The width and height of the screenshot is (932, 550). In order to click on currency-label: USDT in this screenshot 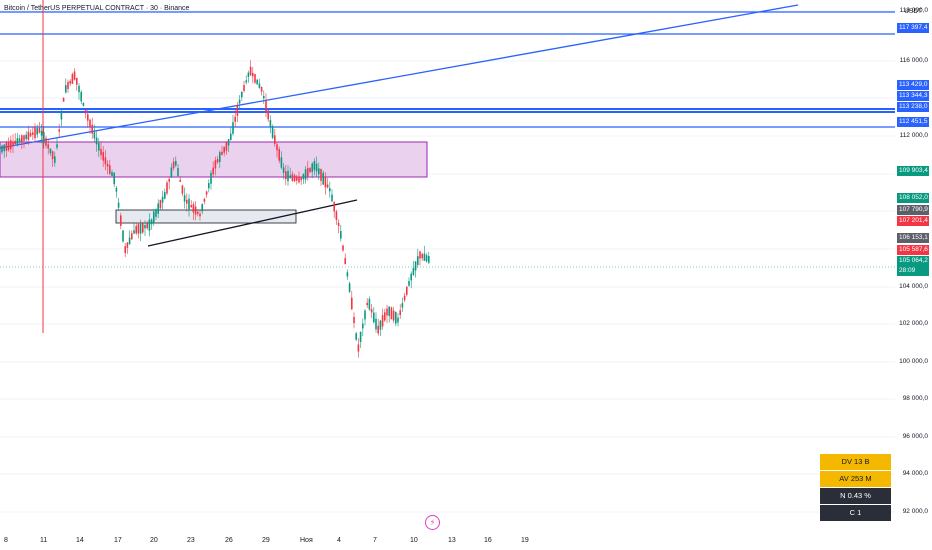, I will do `click(913, 11)`.